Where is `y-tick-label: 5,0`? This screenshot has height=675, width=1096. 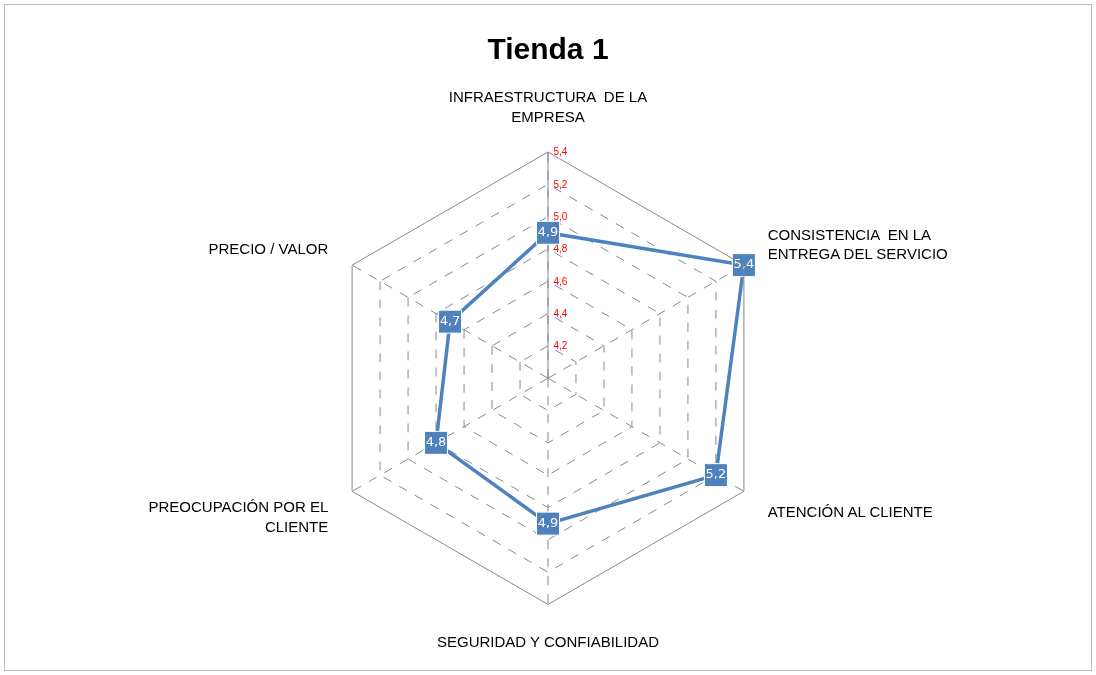 y-tick-label: 5,0 is located at coordinates (560, 216).